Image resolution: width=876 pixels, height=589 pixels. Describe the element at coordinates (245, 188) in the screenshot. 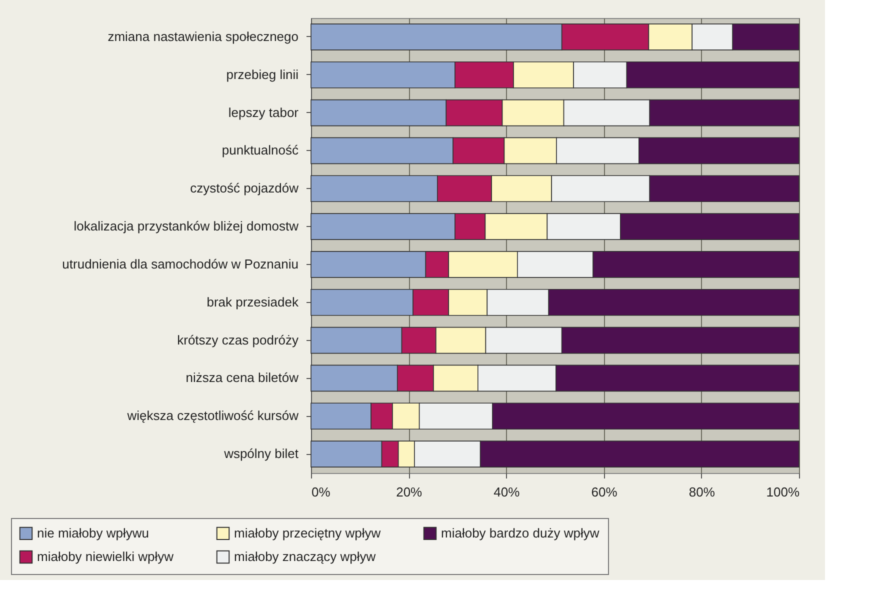

I see `y-tick-label: czystość pojazdów` at that location.